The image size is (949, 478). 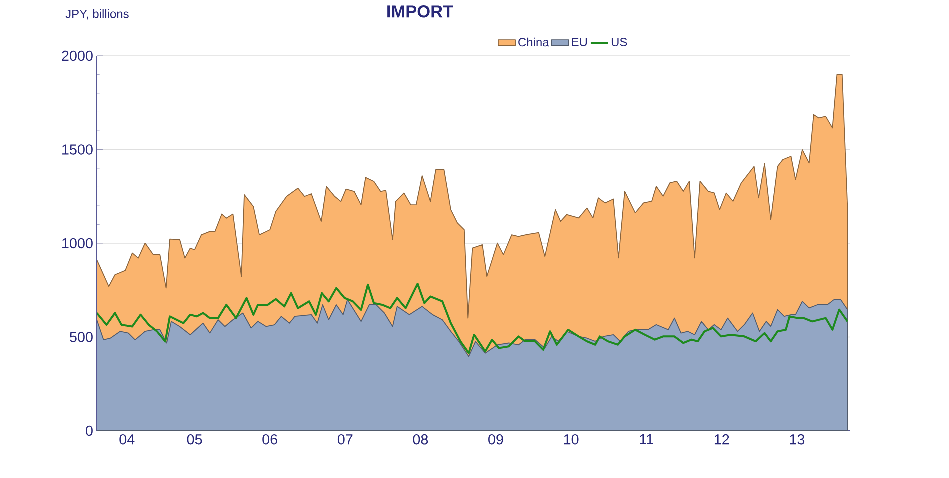 I want to click on legend-label: China, so click(x=534, y=42).